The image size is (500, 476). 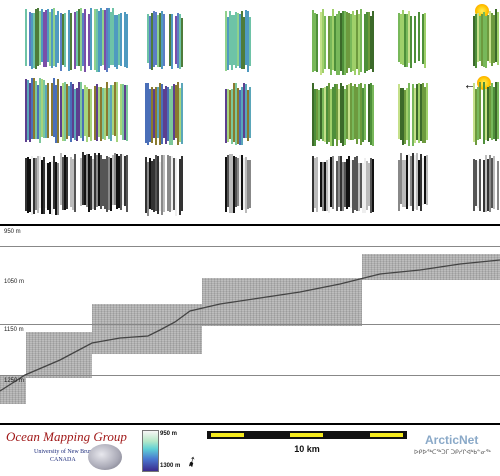 What do you see at coordinates (170, 466) in the screenshot?
I see `colorbar-bottom-label: 1300 m` at bounding box center [170, 466].